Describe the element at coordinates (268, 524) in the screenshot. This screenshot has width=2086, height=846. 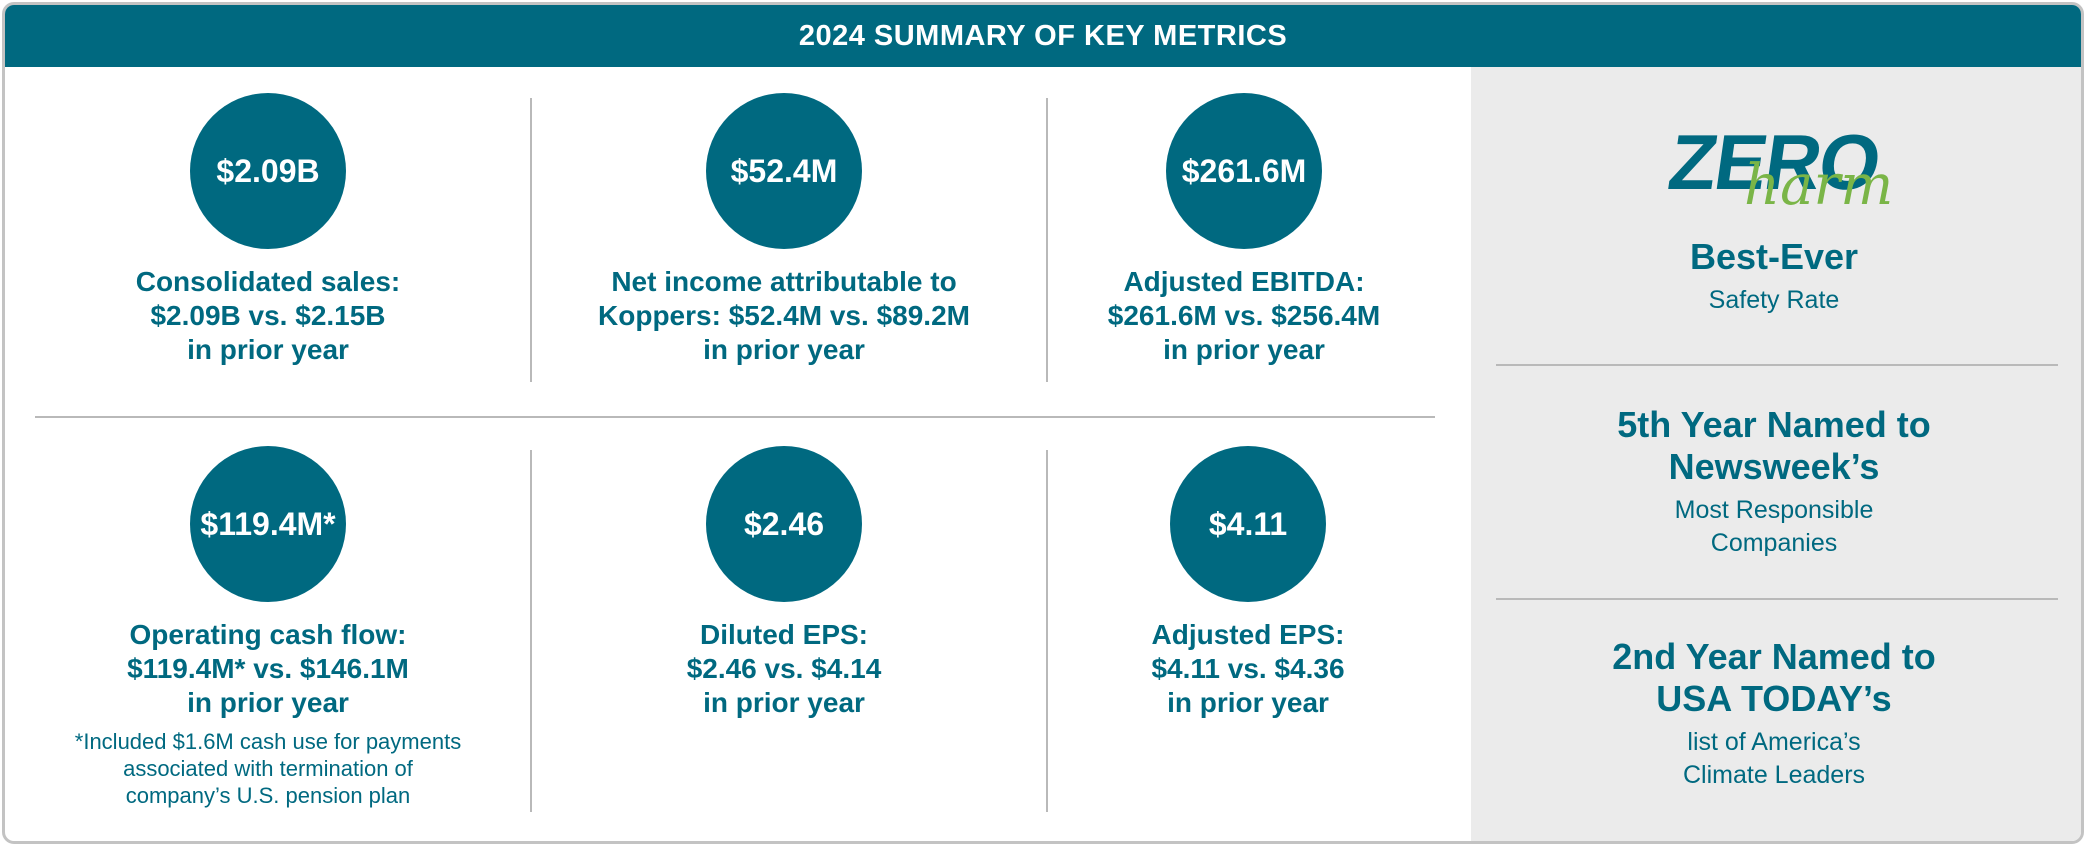
I see `metric-value-circle: $119.4M*` at that location.